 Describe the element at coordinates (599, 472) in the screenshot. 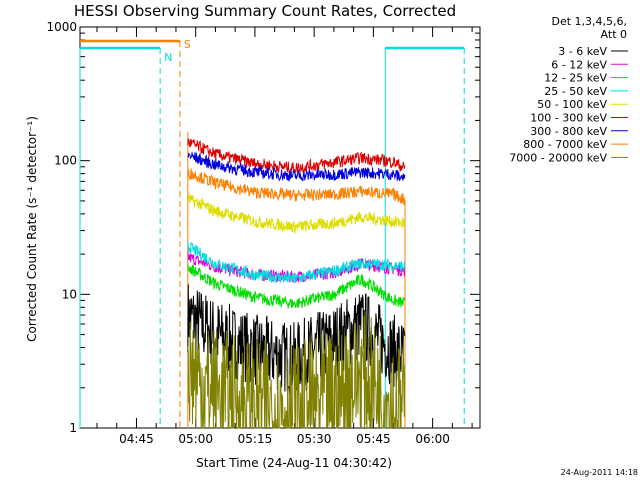

I see `footer-timestamp: 24-Aug-2011 14:18` at that location.